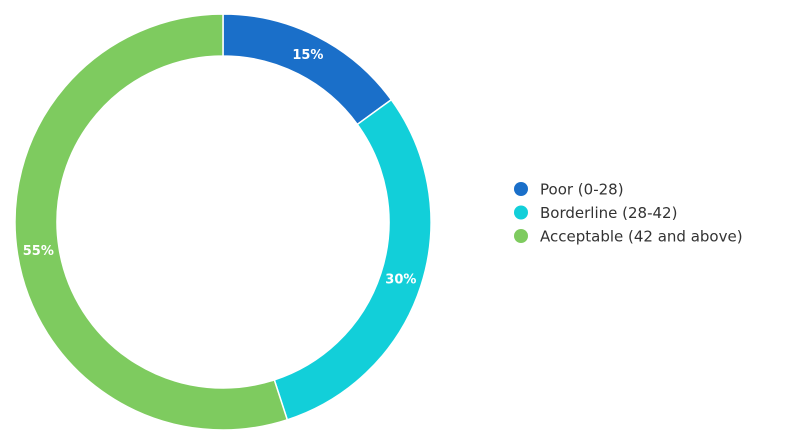  Describe the element at coordinates (641, 237) in the screenshot. I see `legend-label: Acceptable (42 and above)` at that location.